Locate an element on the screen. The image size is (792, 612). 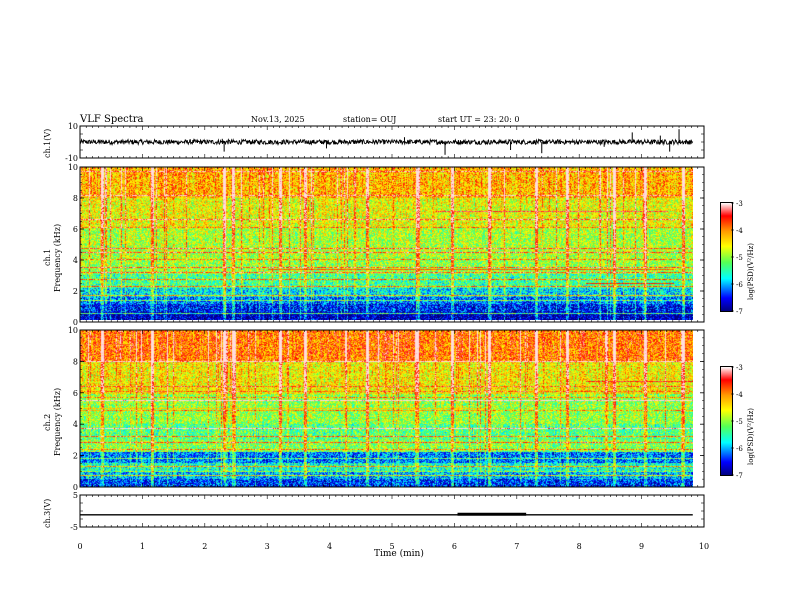
y-tick-label: -10 is located at coordinates (71, 158).